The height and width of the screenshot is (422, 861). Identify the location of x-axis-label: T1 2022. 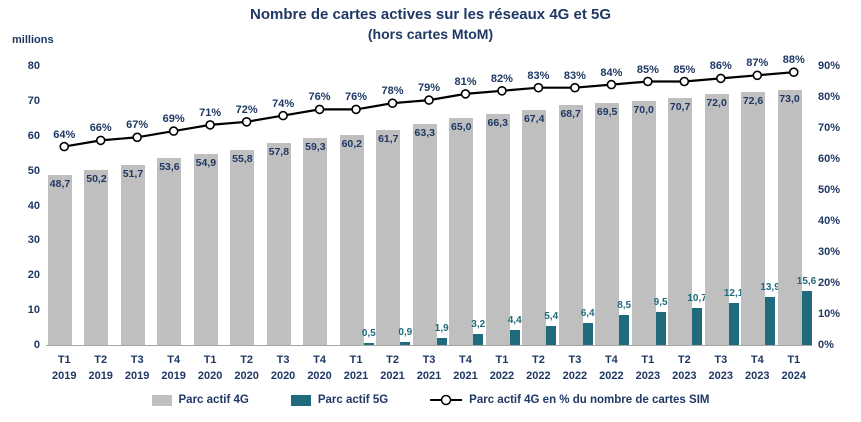
(502, 368).